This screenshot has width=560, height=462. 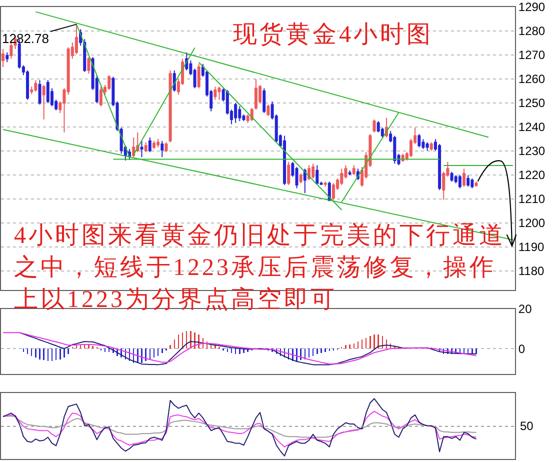 What do you see at coordinates (532, 175) in the screenshot?
I see `y-tick-label: 1220` at bounding box center [532, 175].